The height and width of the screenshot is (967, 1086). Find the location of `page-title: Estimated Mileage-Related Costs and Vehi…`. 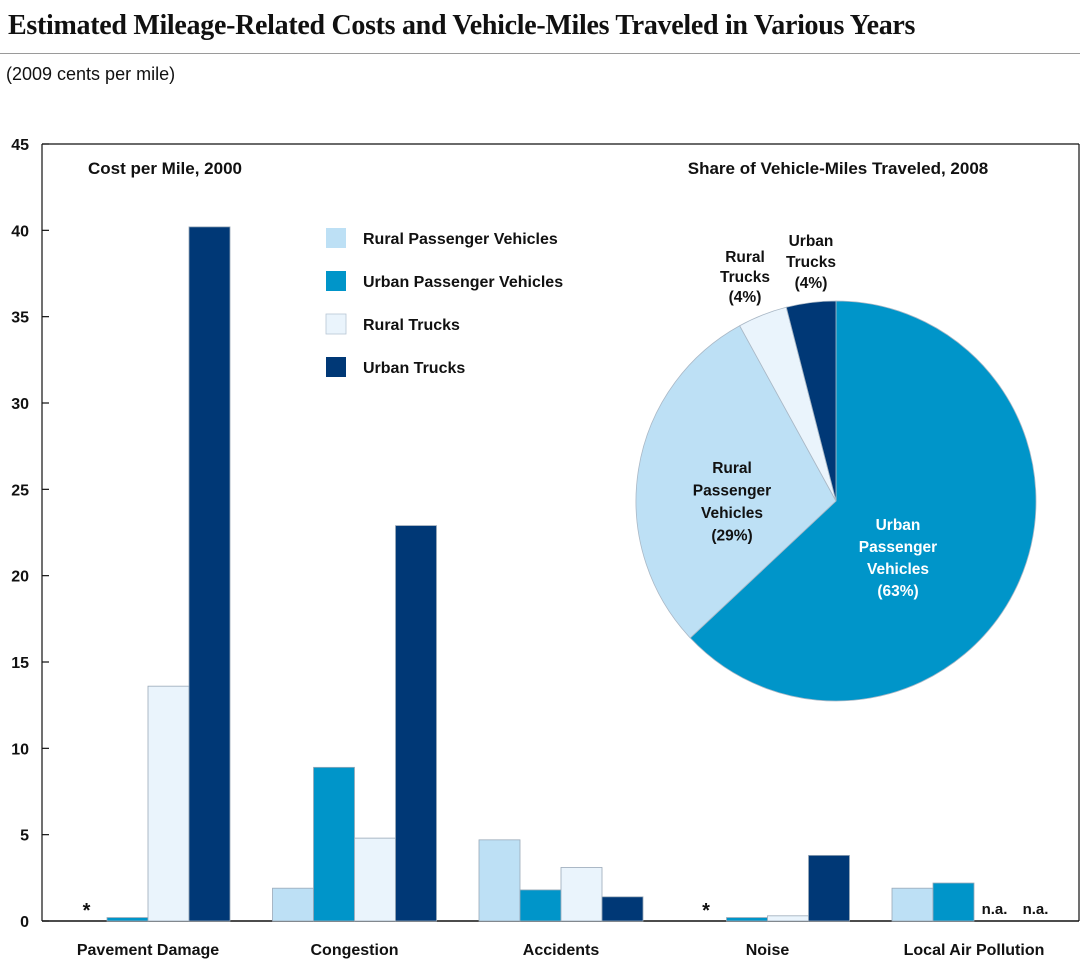

page-title: Estimated Mileage-Related Costs and Vehi… is located at coordinates (462, 25).